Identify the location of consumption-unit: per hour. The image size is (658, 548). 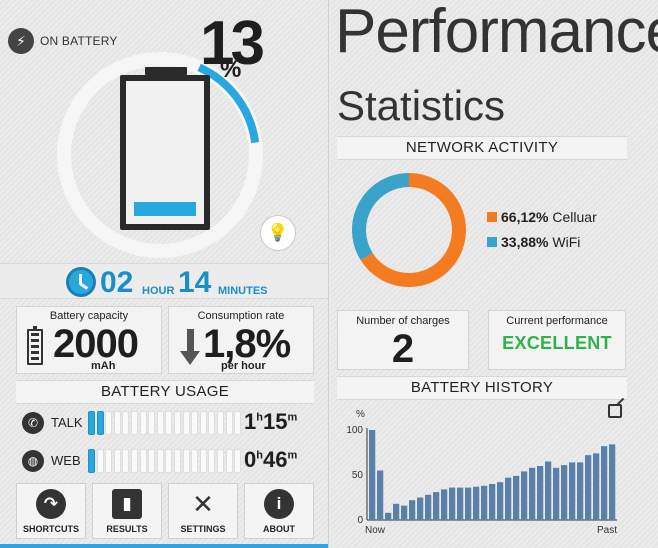
(243, 366).